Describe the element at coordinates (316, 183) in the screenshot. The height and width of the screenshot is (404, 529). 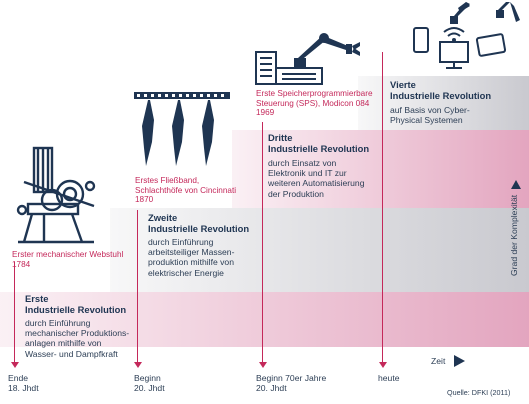
I see `revolution-3-desc-line-3: weiteren Automatisierung` at that location.